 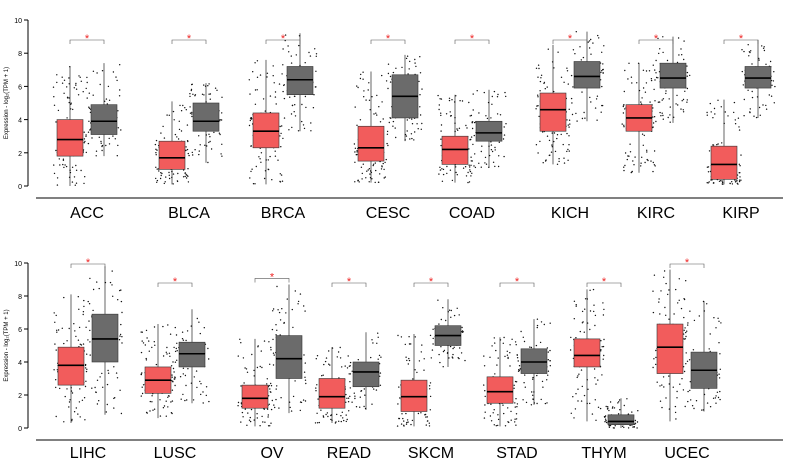 I want to click on group-blca: *BLCA, so click(x=188, y=127).